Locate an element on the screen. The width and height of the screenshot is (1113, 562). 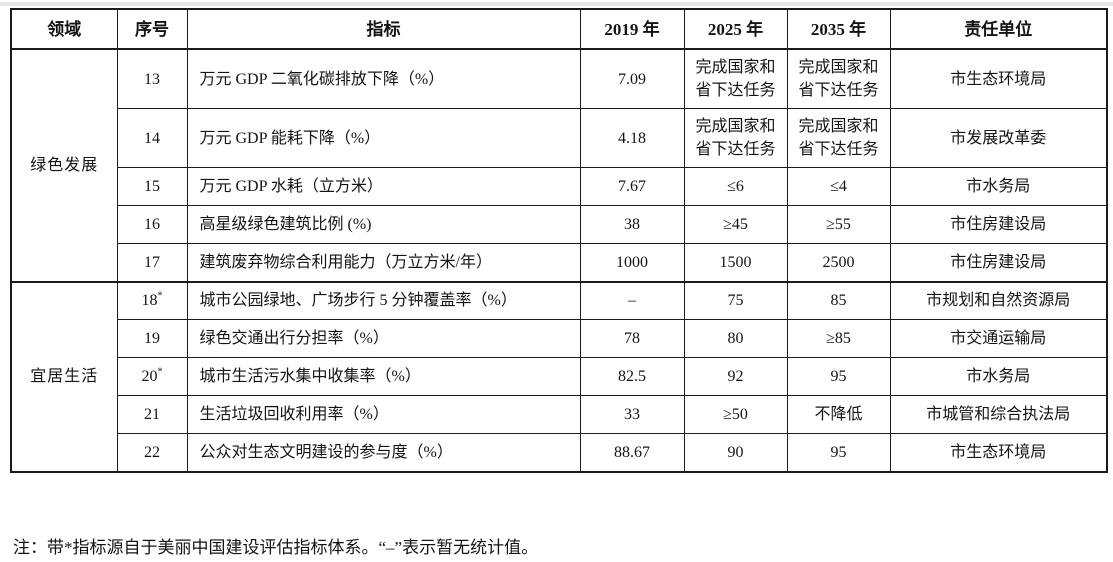
value-2019-cell: 78 is located at coordinates (632, 338).